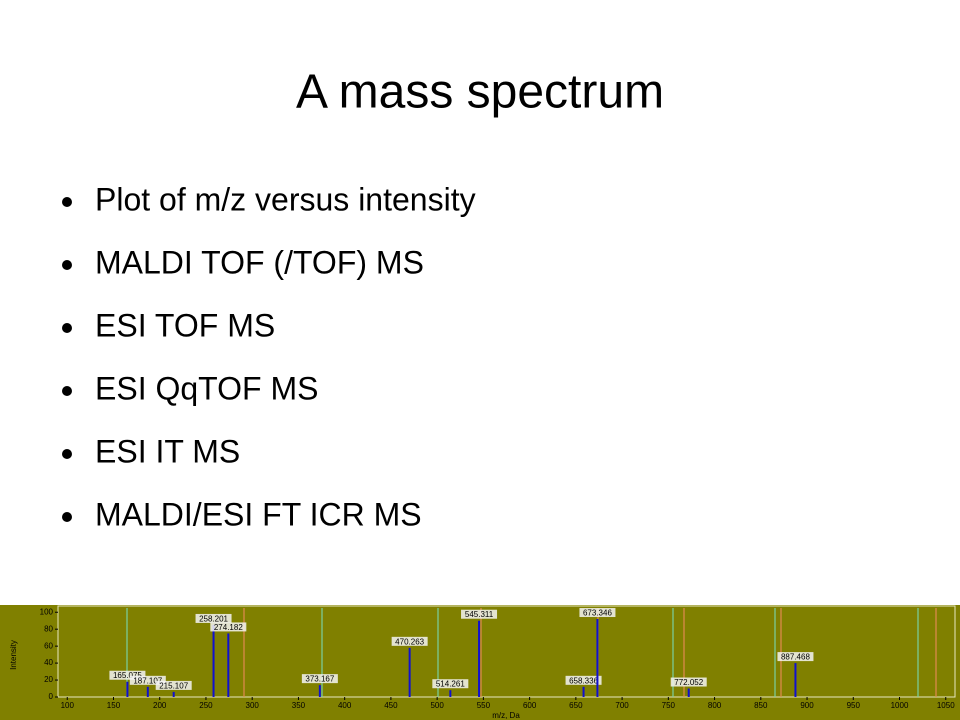 This screenshot has height=720, width=960. I want to click on x-tick-label: 500, so click(437, 705).